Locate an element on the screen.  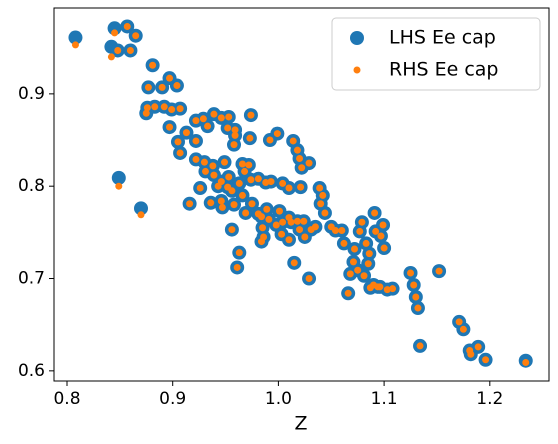
legend-box is located at coordinates (436, 54).